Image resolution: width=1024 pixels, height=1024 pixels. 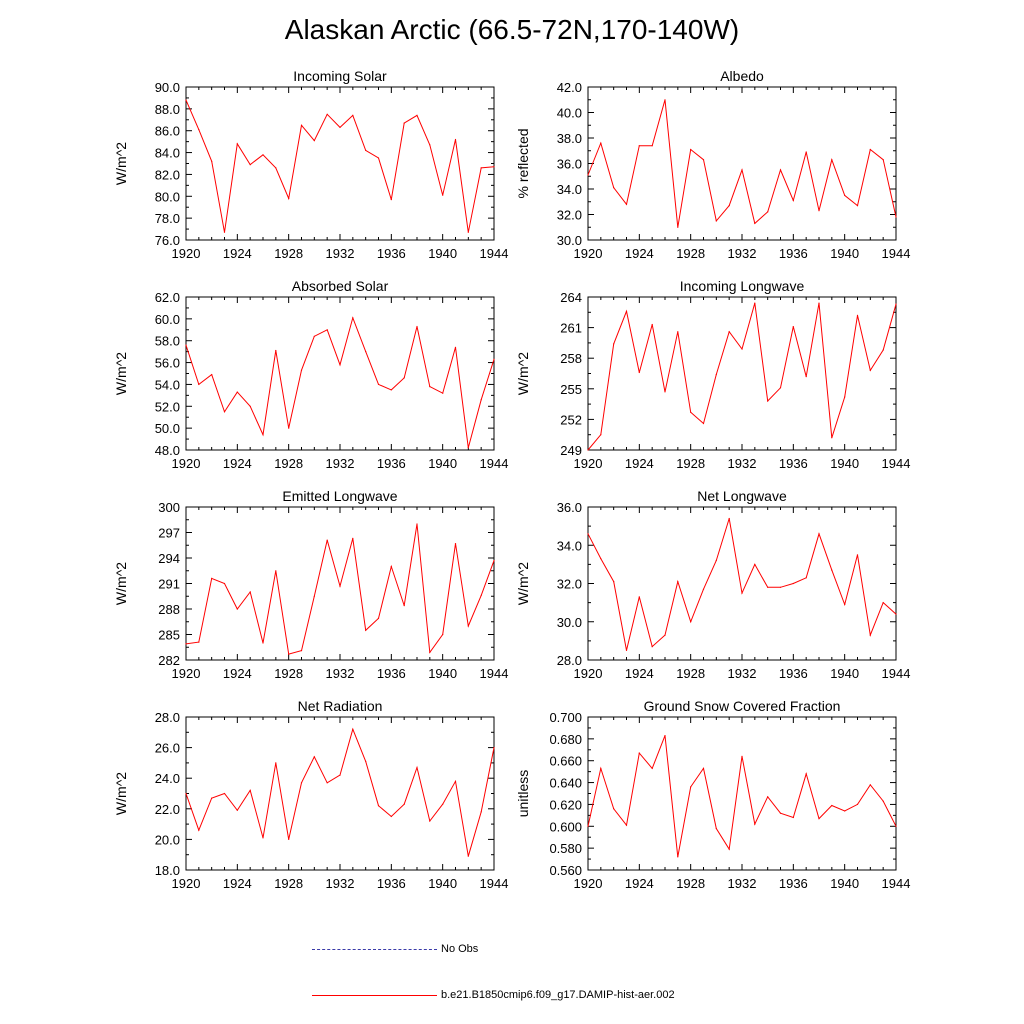 I want to click on y-tick-label: 24.0, so click(x=167, y=778).